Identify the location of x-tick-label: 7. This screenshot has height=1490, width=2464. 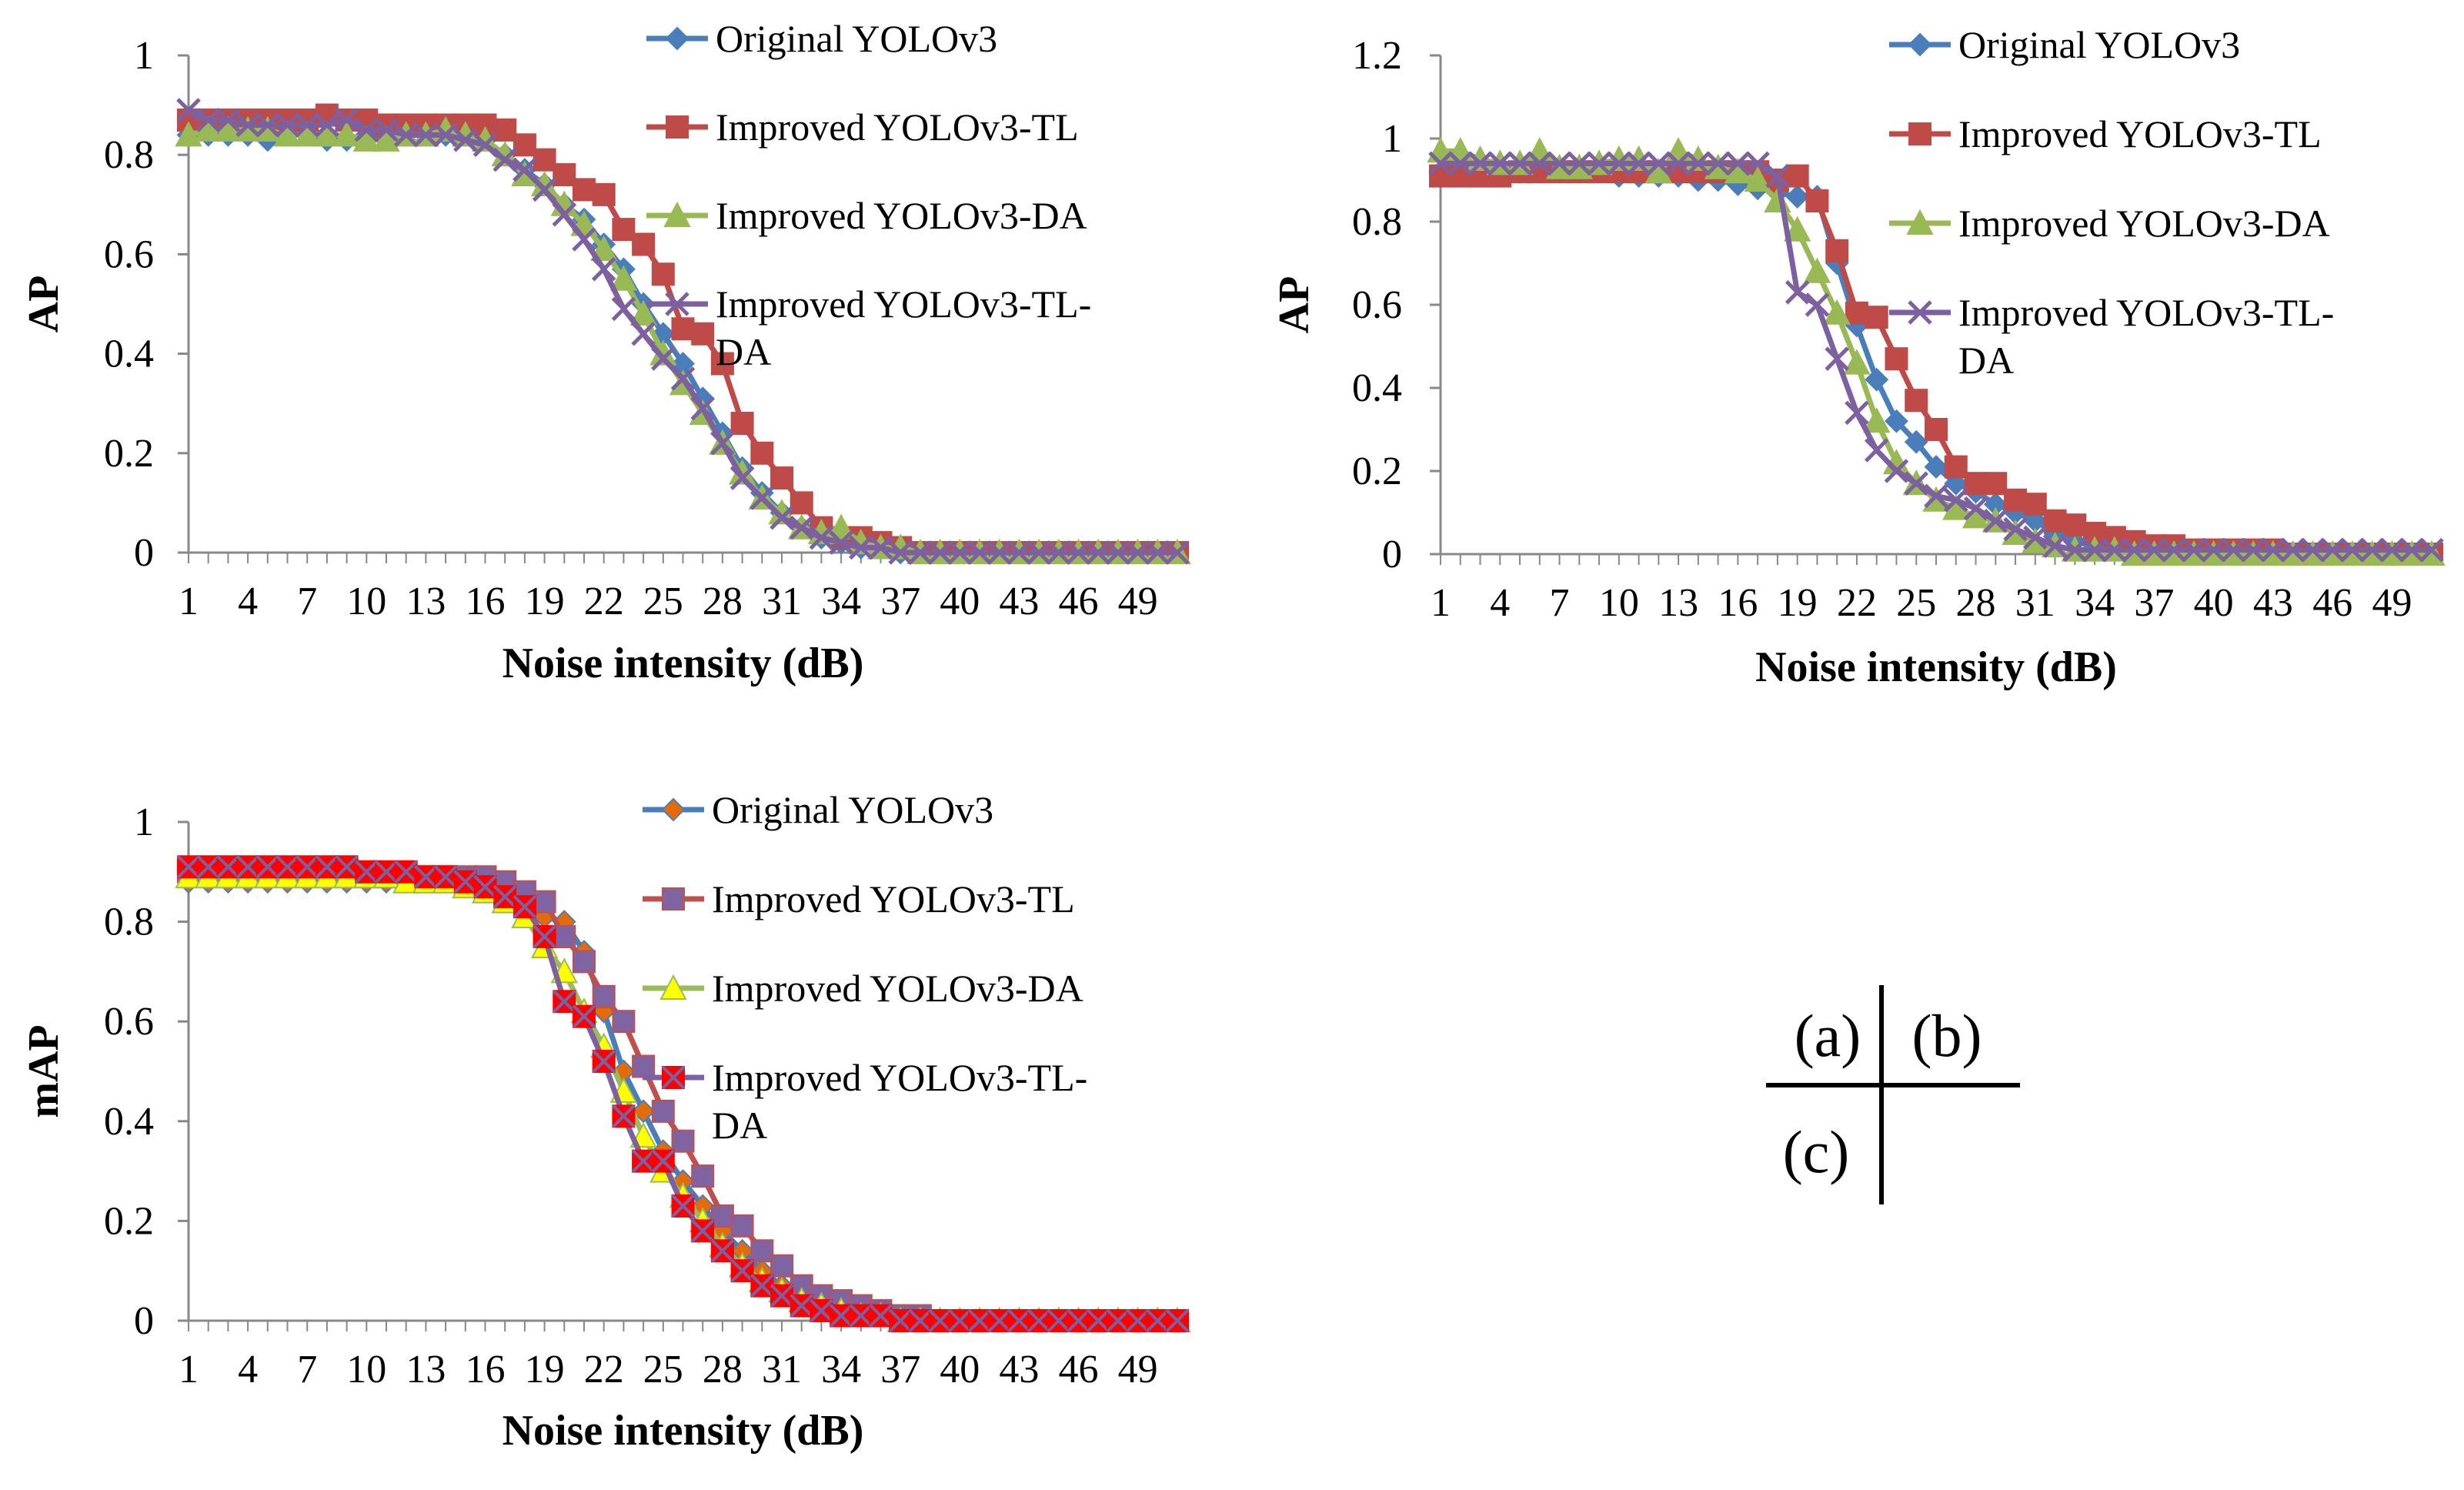
(307, 601).